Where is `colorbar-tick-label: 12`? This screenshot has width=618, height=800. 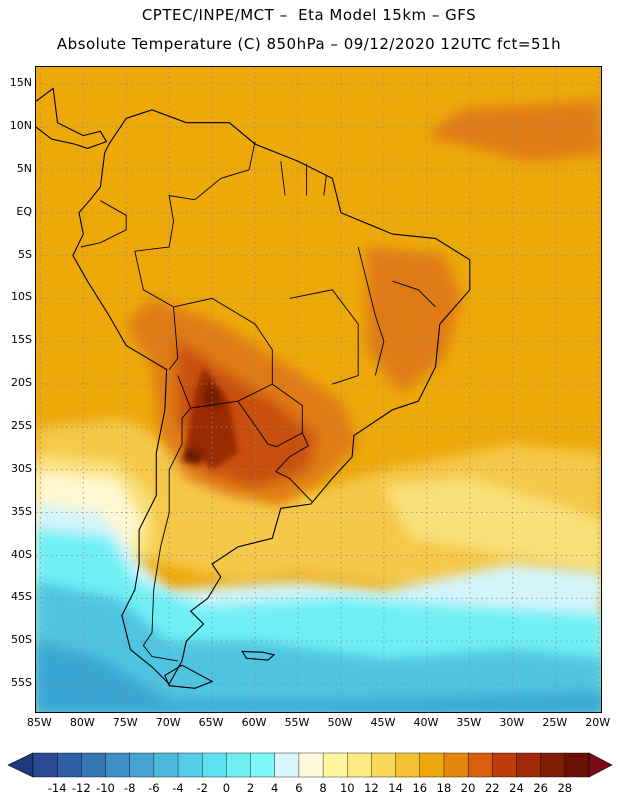 colorbar-tick-label: 12 is located at coordinates (371, 788).